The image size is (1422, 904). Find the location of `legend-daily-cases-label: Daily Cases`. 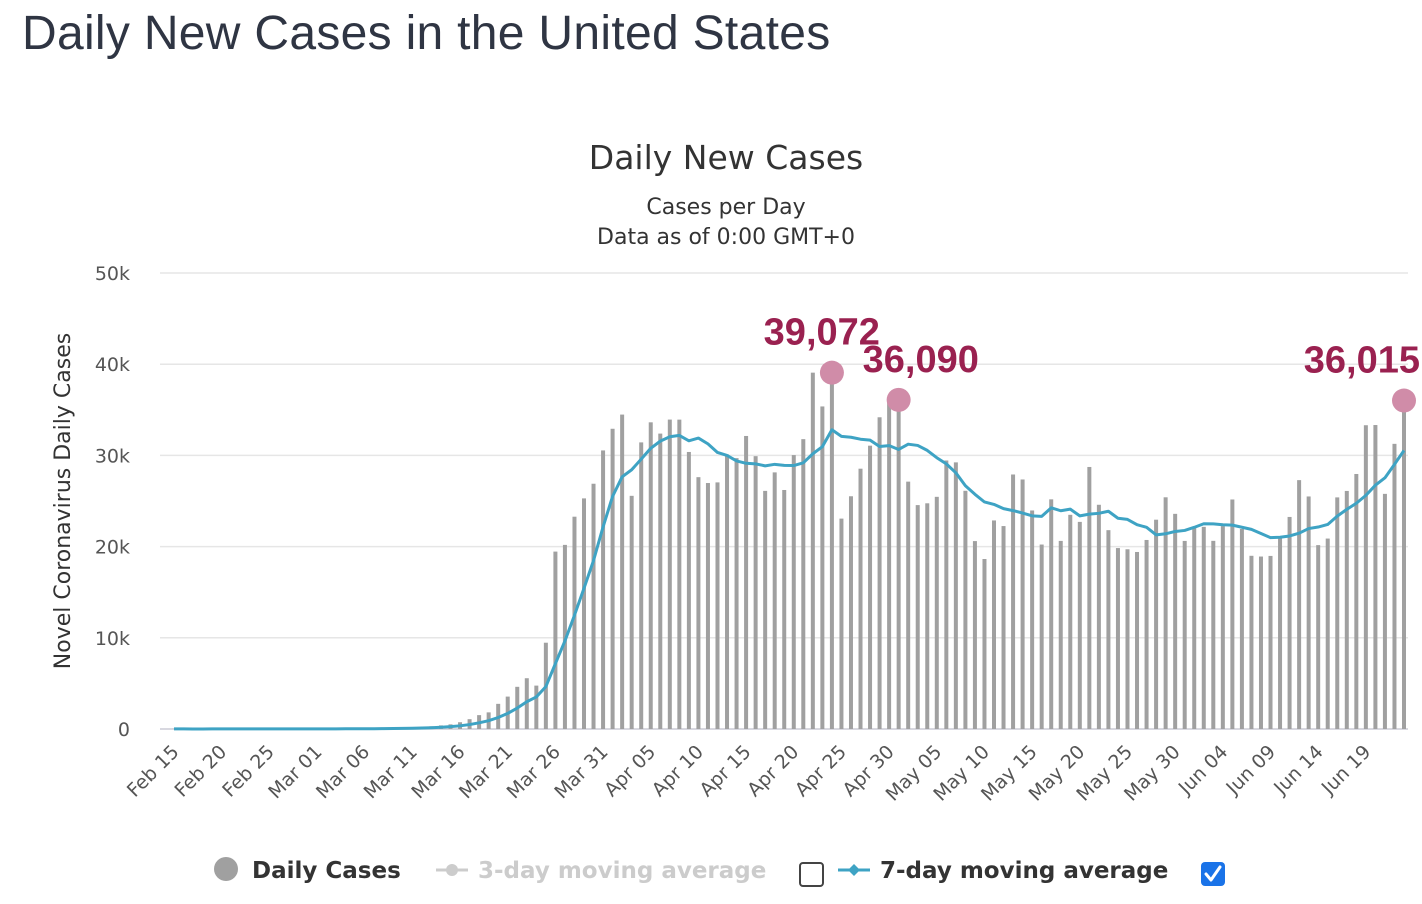

legend-daily-cases-label: Daily Cases is located at coordinates (326, 871).